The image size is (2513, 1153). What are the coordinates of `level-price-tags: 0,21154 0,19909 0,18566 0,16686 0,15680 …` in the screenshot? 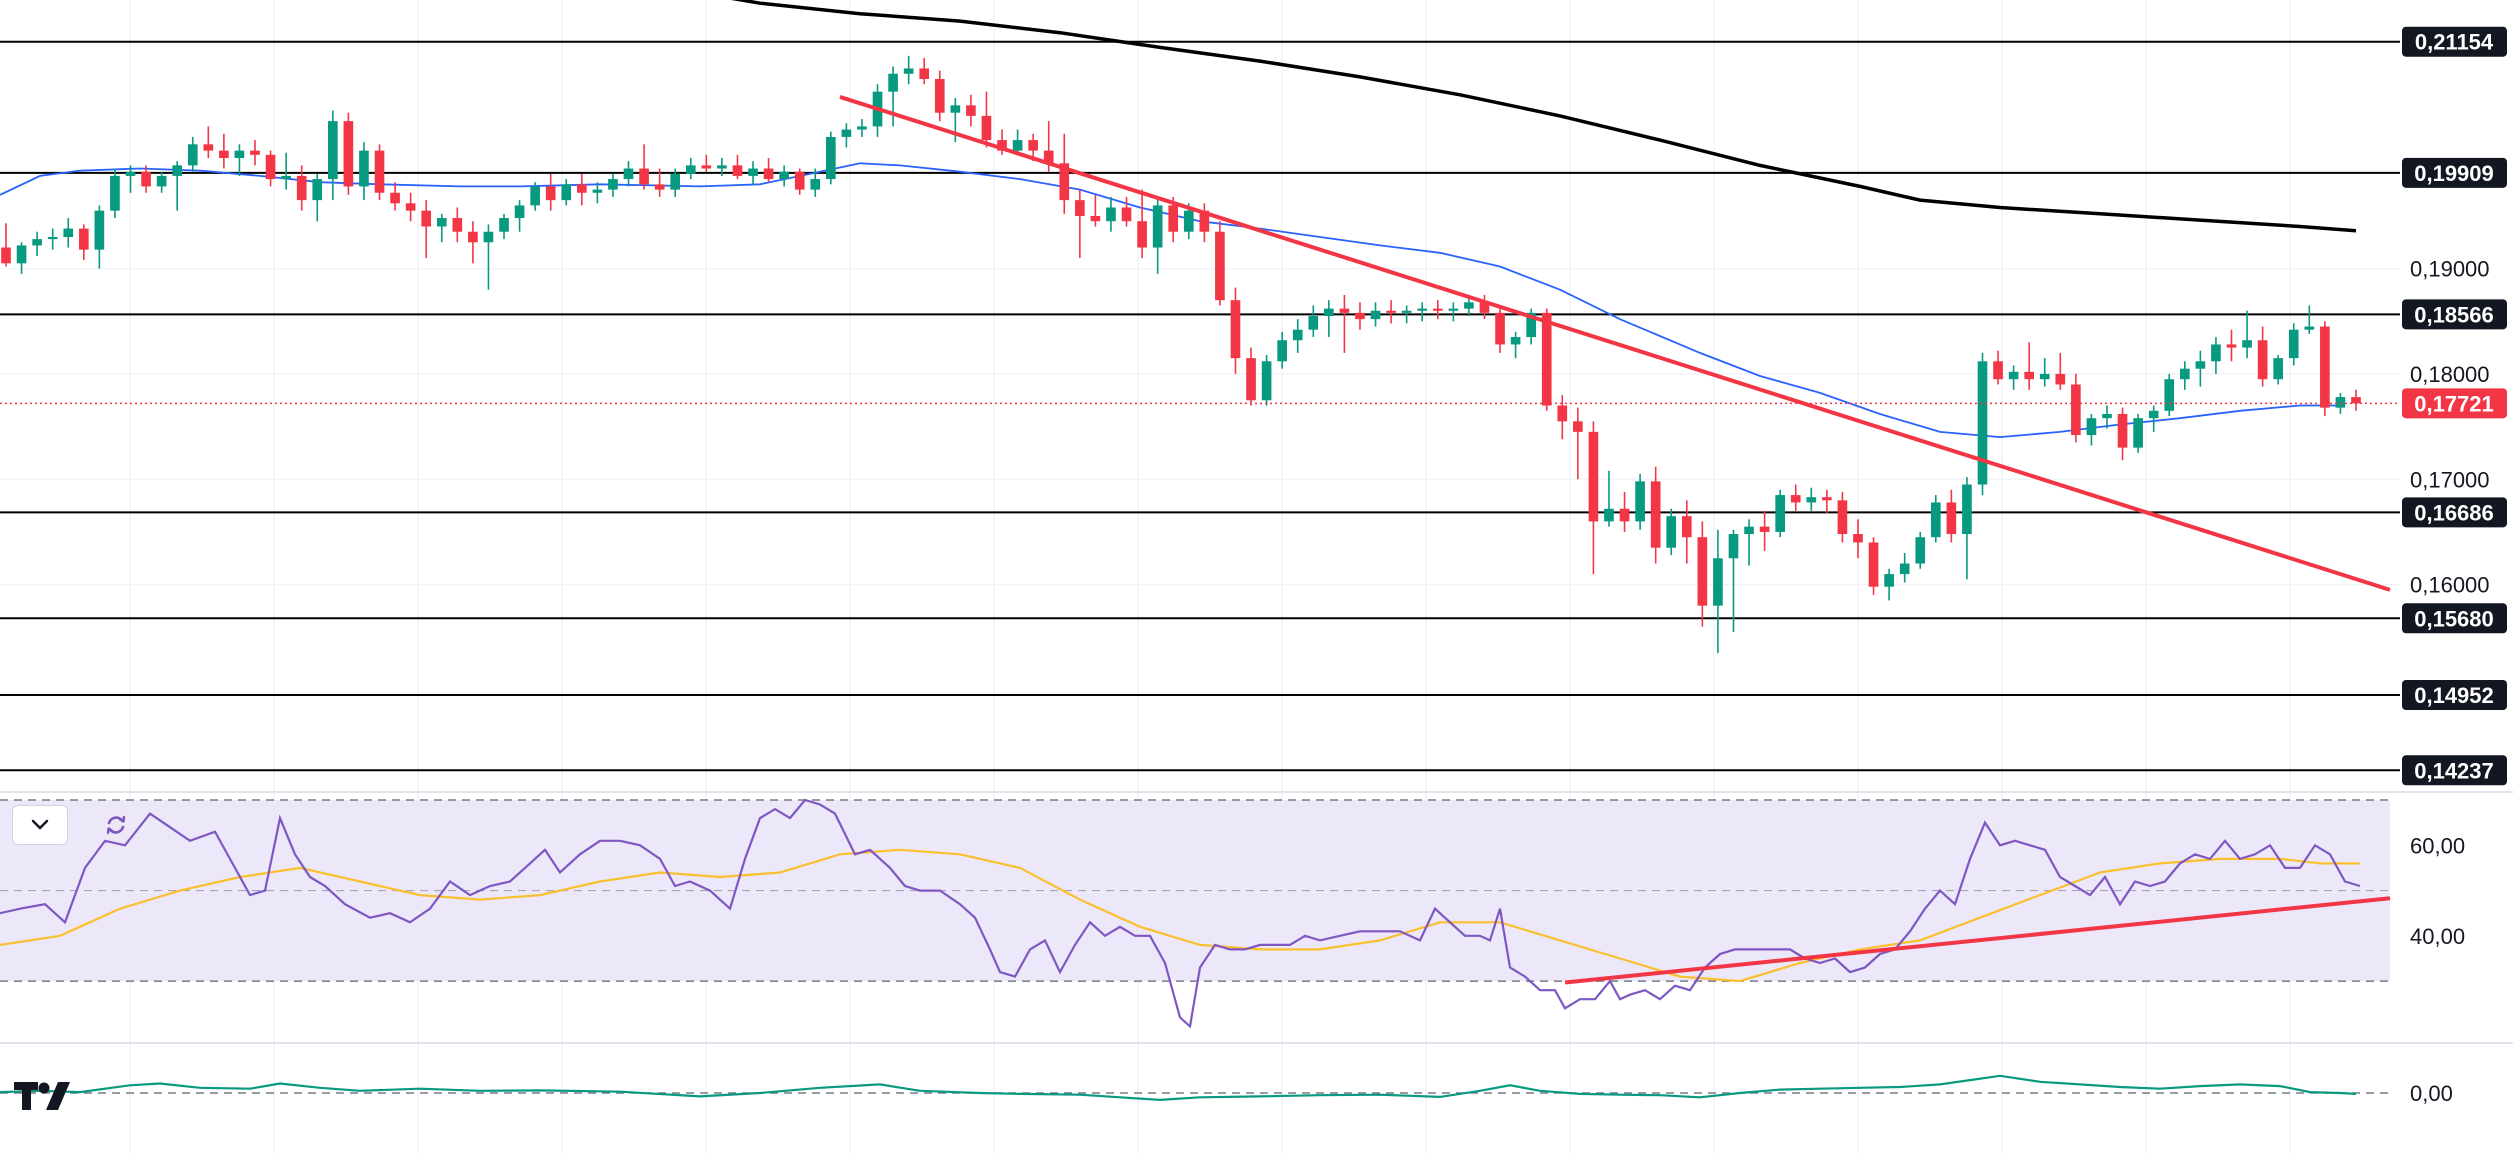 It's located at (2454, 406).